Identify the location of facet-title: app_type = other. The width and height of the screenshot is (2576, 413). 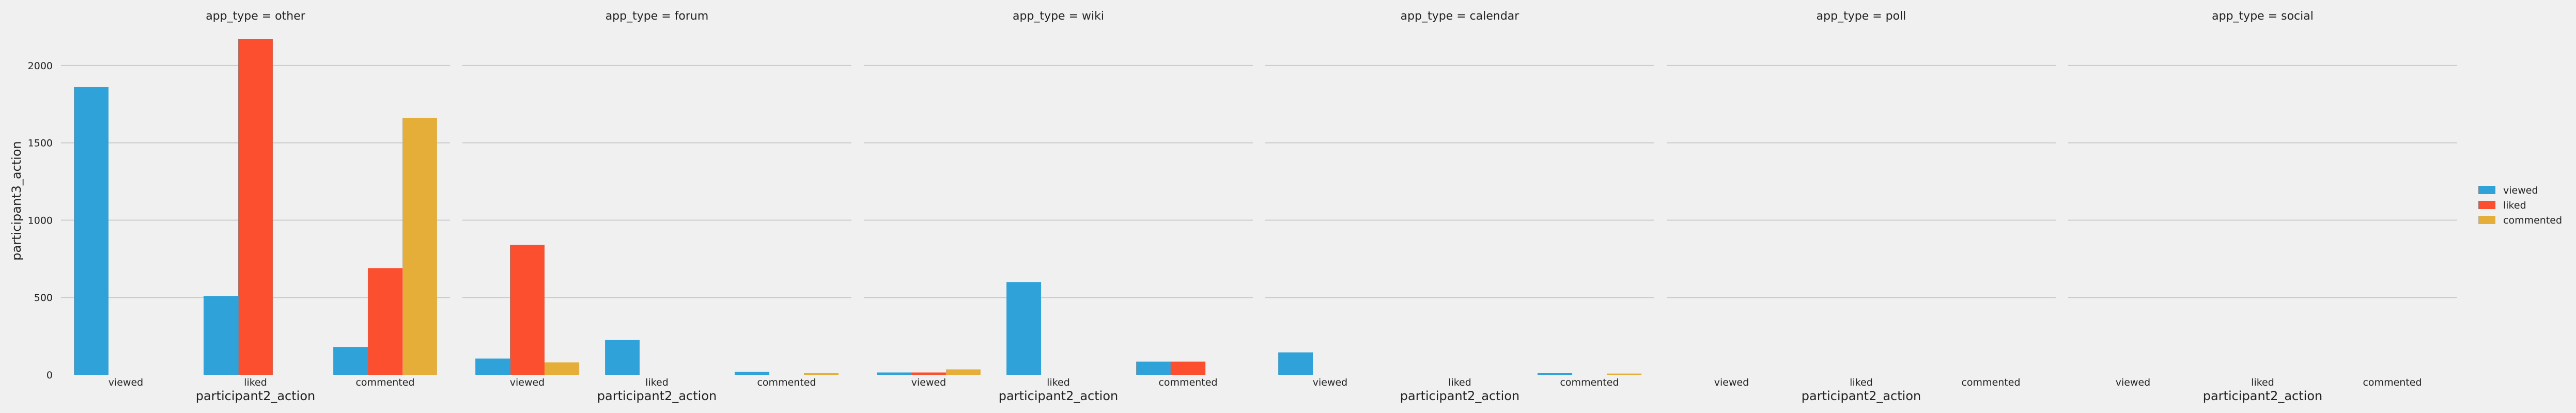
(256, 16).